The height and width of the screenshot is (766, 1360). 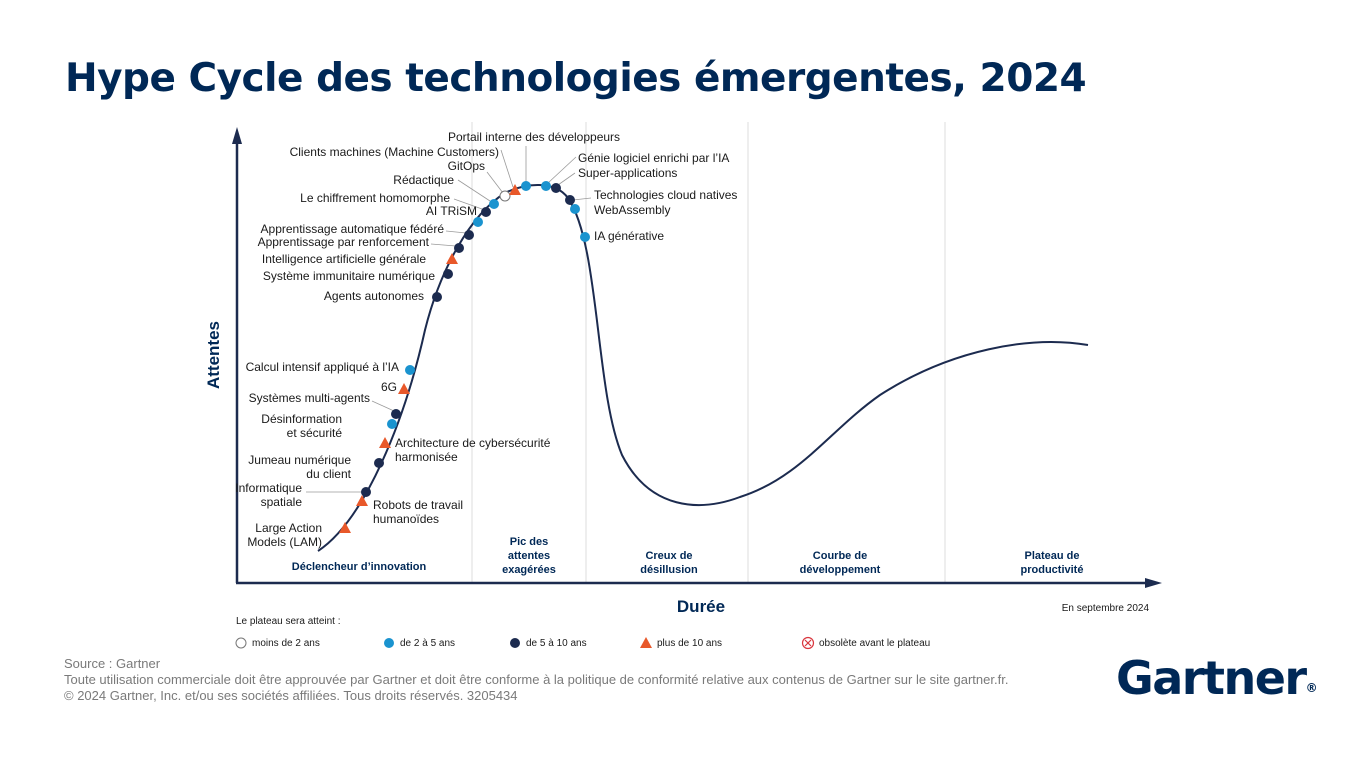 What do you see at coordinates (669, 563) in the screenshot?
I see `phase-label-creux-de-desillusion: Creux de désillusion` at bounding box center [669, 563].